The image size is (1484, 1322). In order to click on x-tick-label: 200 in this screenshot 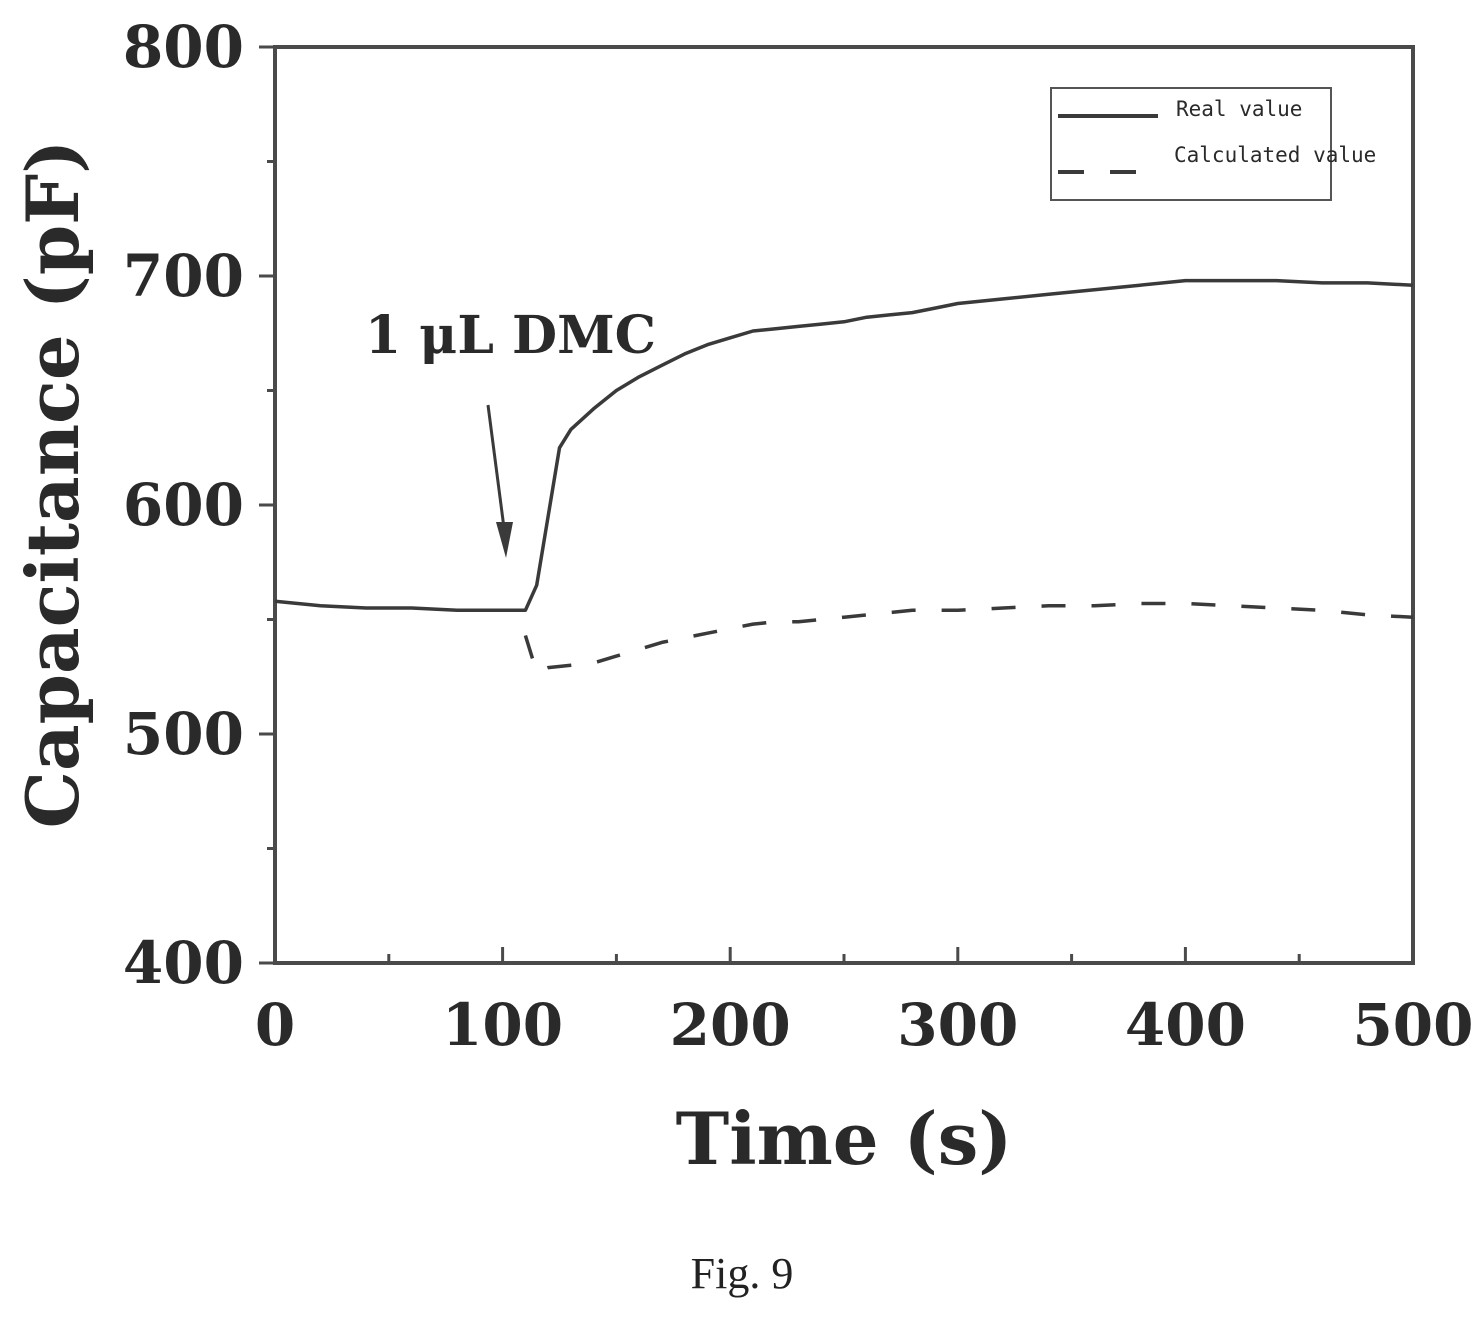, I will do `click(730, 1025)`.